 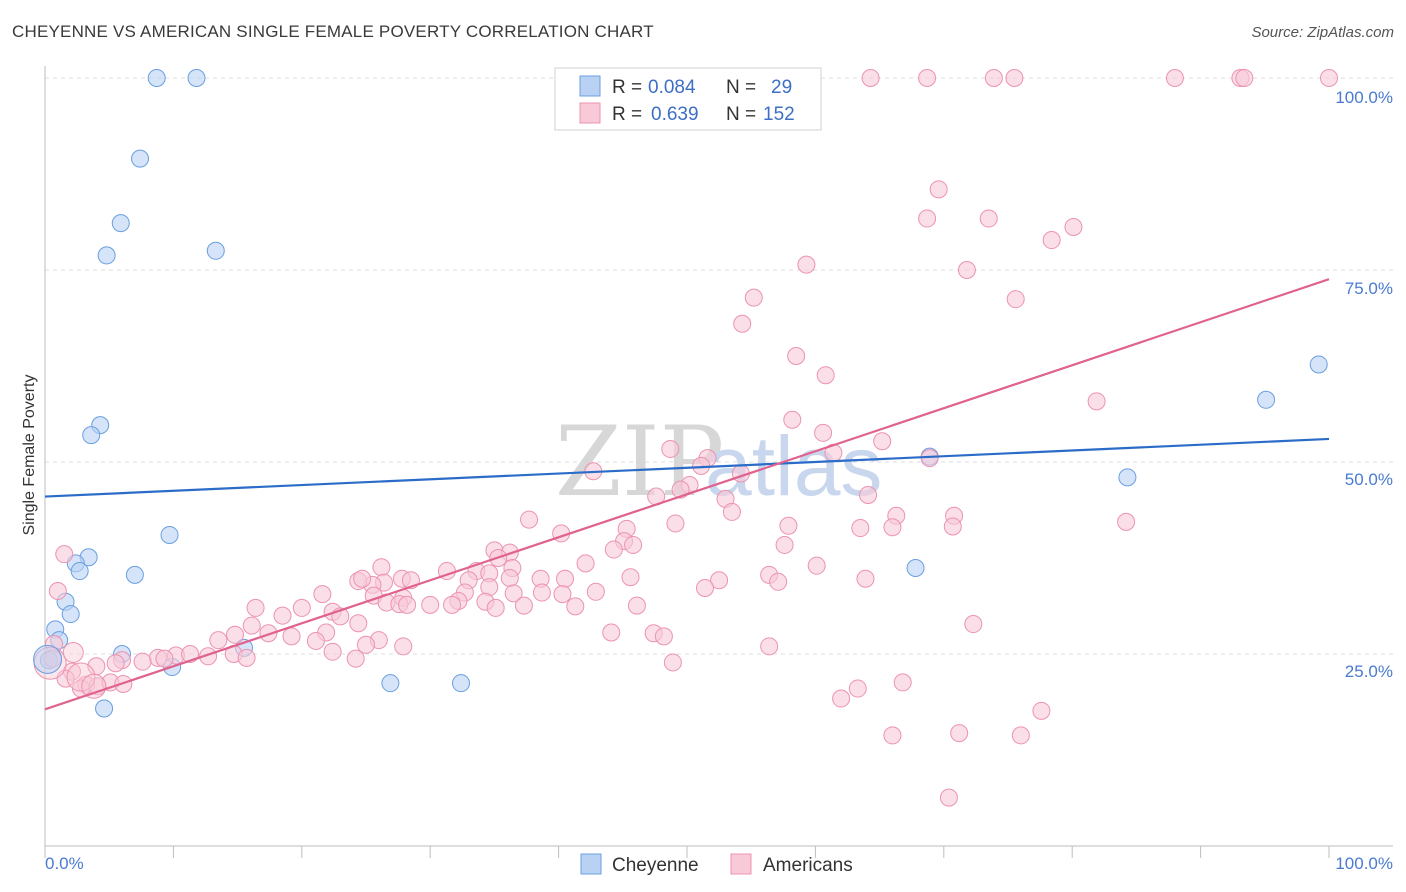 What do you see at coordinates (741, 87) in the screenshot?
I see `stats-n-label-cheyenne: N =` at bounding box center [741, 87].